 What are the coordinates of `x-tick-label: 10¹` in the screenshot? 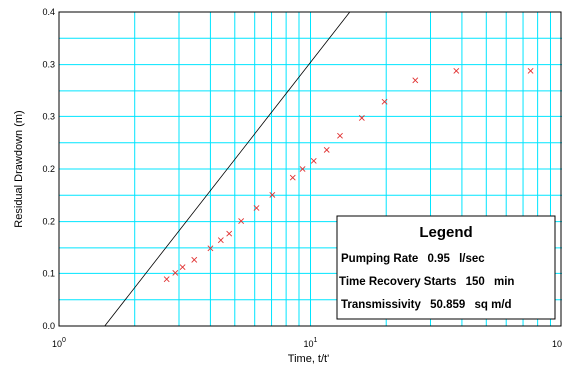 It's located at (311, 343).